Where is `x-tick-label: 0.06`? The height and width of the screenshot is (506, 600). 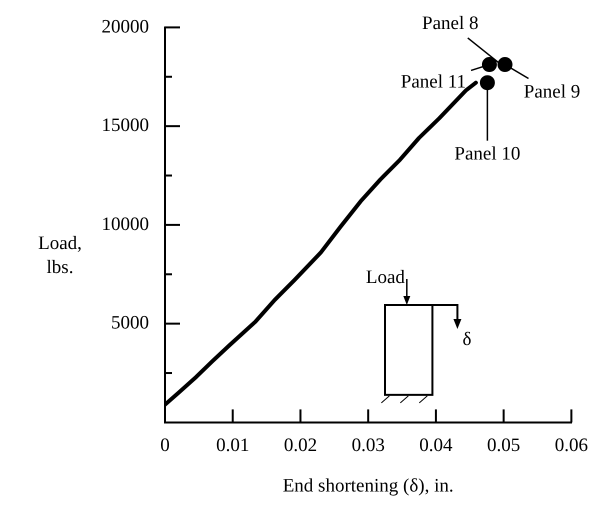
x-tick-label: 0.06 is located at coordinates (571, 445).